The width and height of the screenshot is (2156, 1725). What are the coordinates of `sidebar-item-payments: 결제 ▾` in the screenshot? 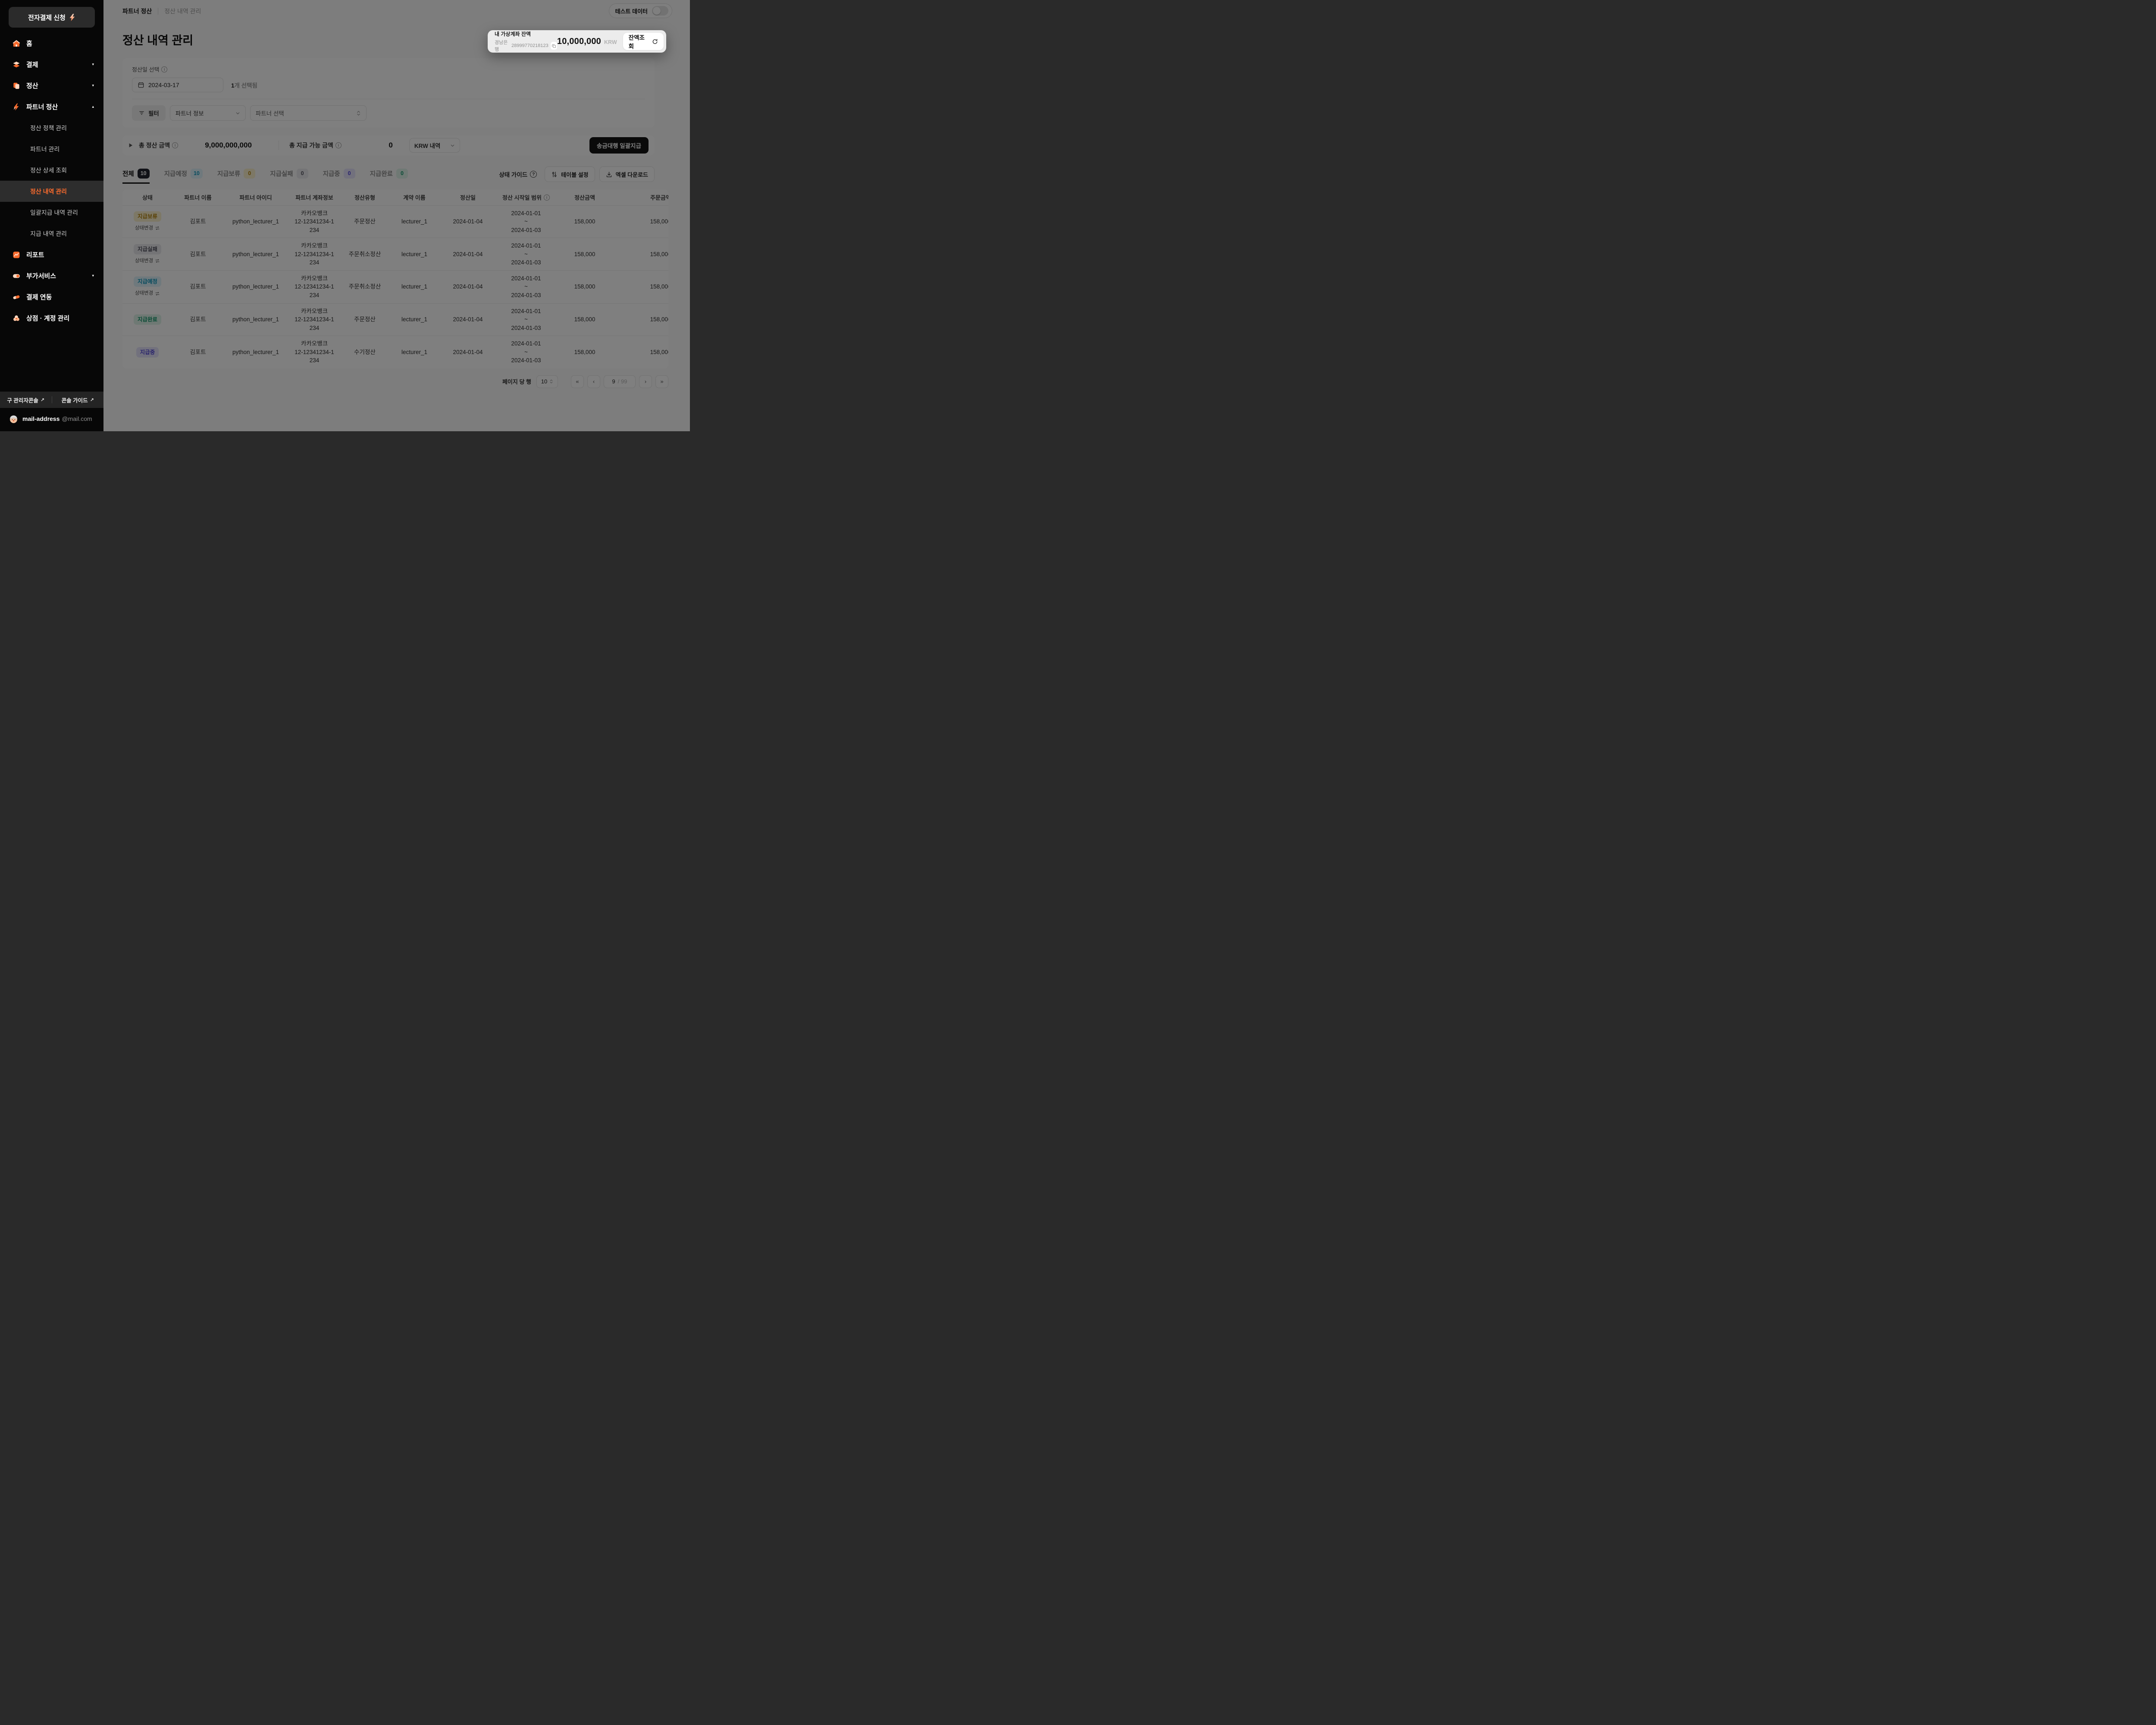 It's located at (51, 64).